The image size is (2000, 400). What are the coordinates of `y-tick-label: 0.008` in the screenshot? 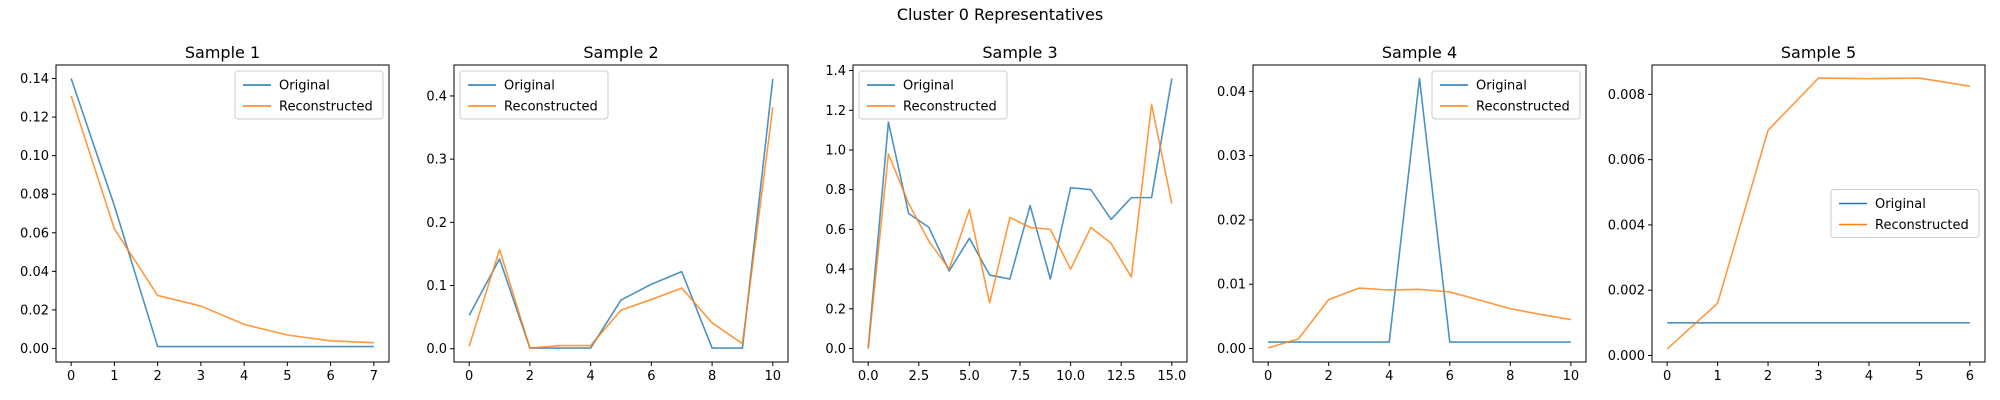 It's located at (1626, 95).